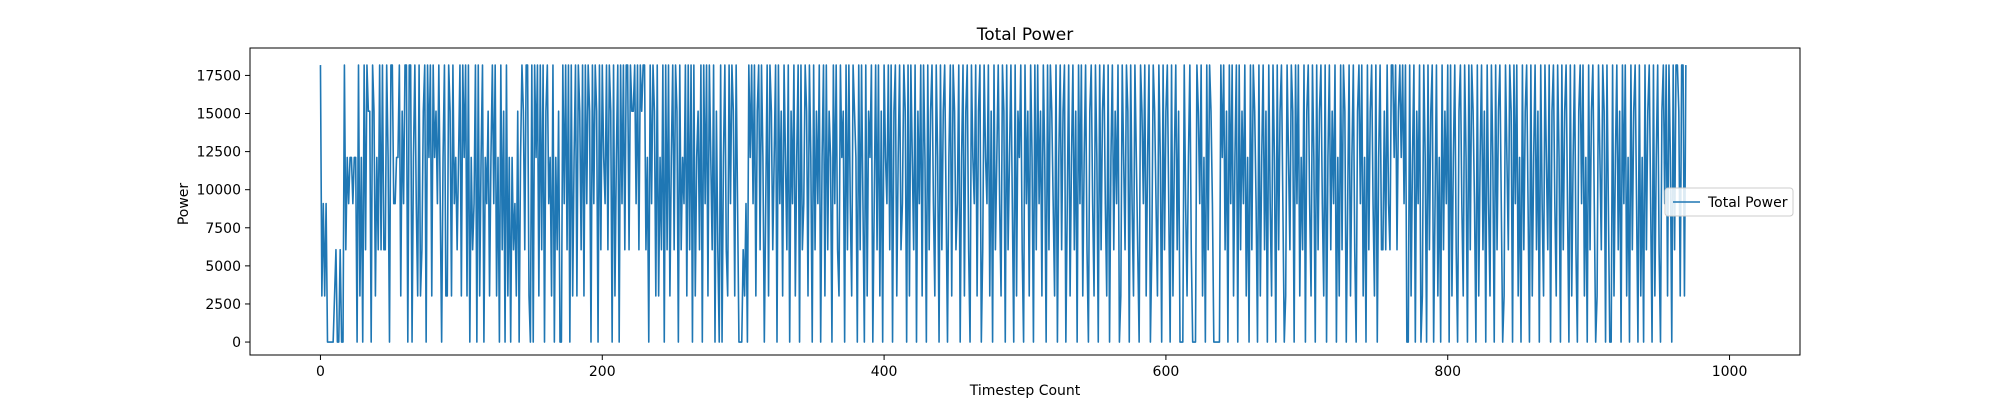 The width and height of the screenshot is (2000, 400). I want to click on x-tick-label: 1000, so click(1730, 372).